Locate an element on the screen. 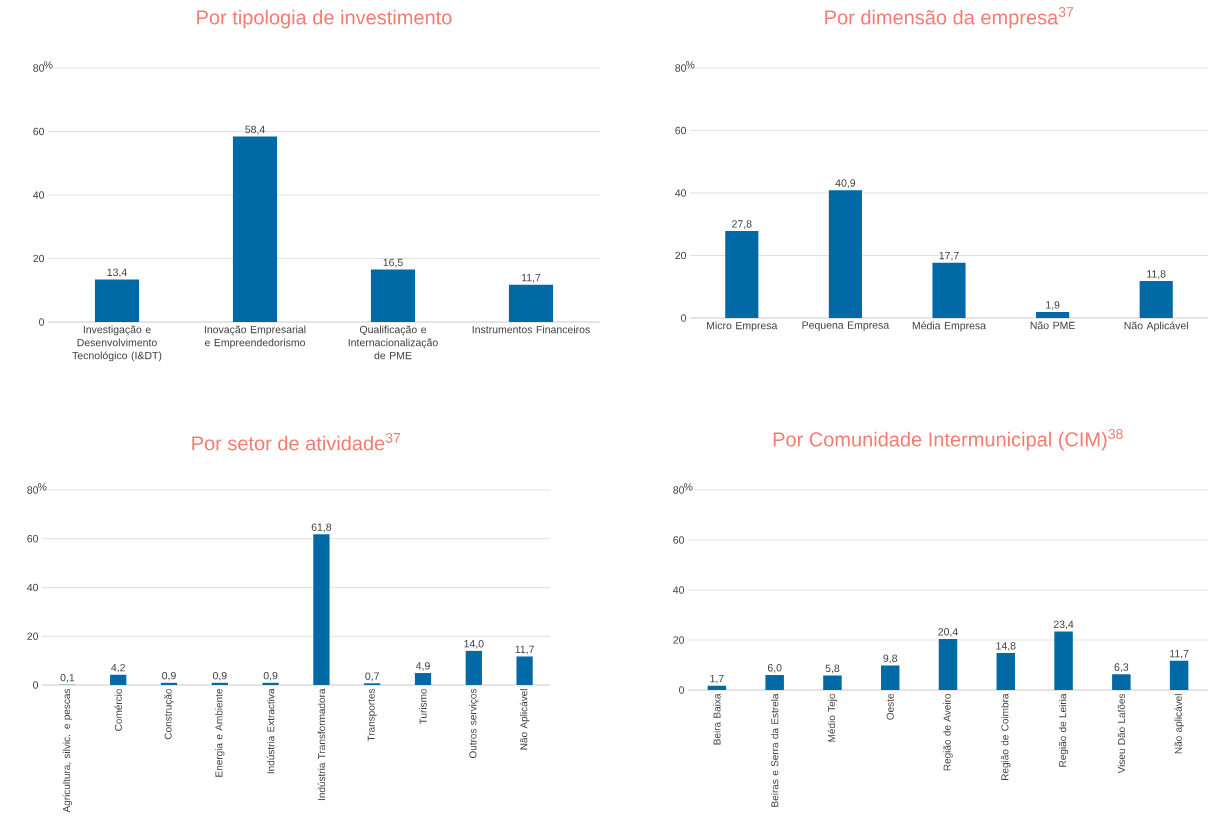 This screenshot has height=827, width=1213. x-tick-label: Não aplicável is located at coordinates (1179, 724).